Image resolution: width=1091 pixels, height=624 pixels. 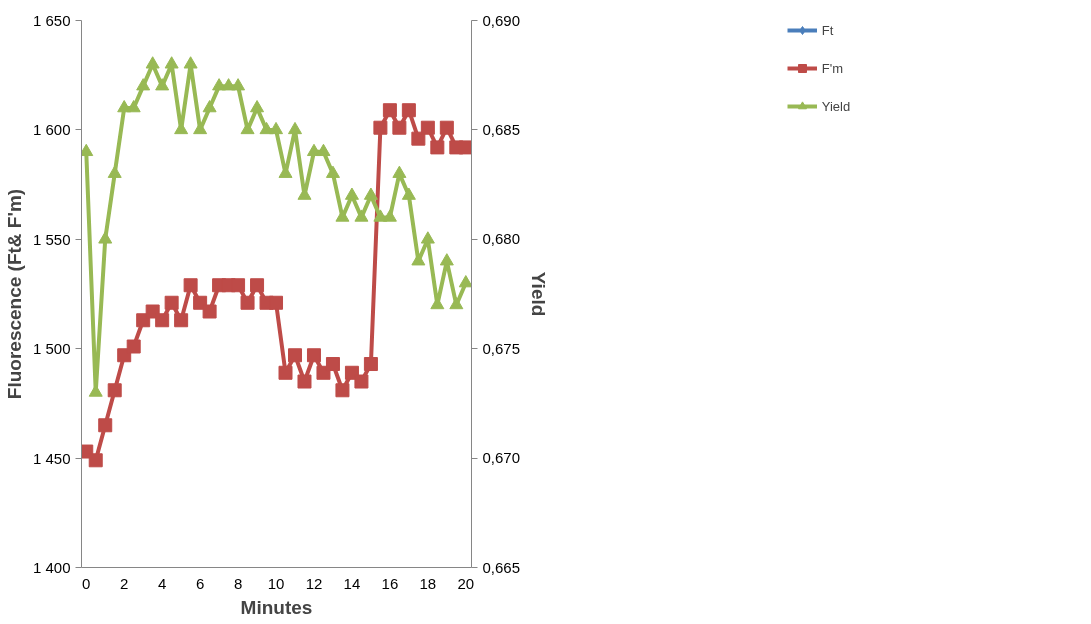 I want to click on x-tick-label: 16, so click(x=390, y=583).